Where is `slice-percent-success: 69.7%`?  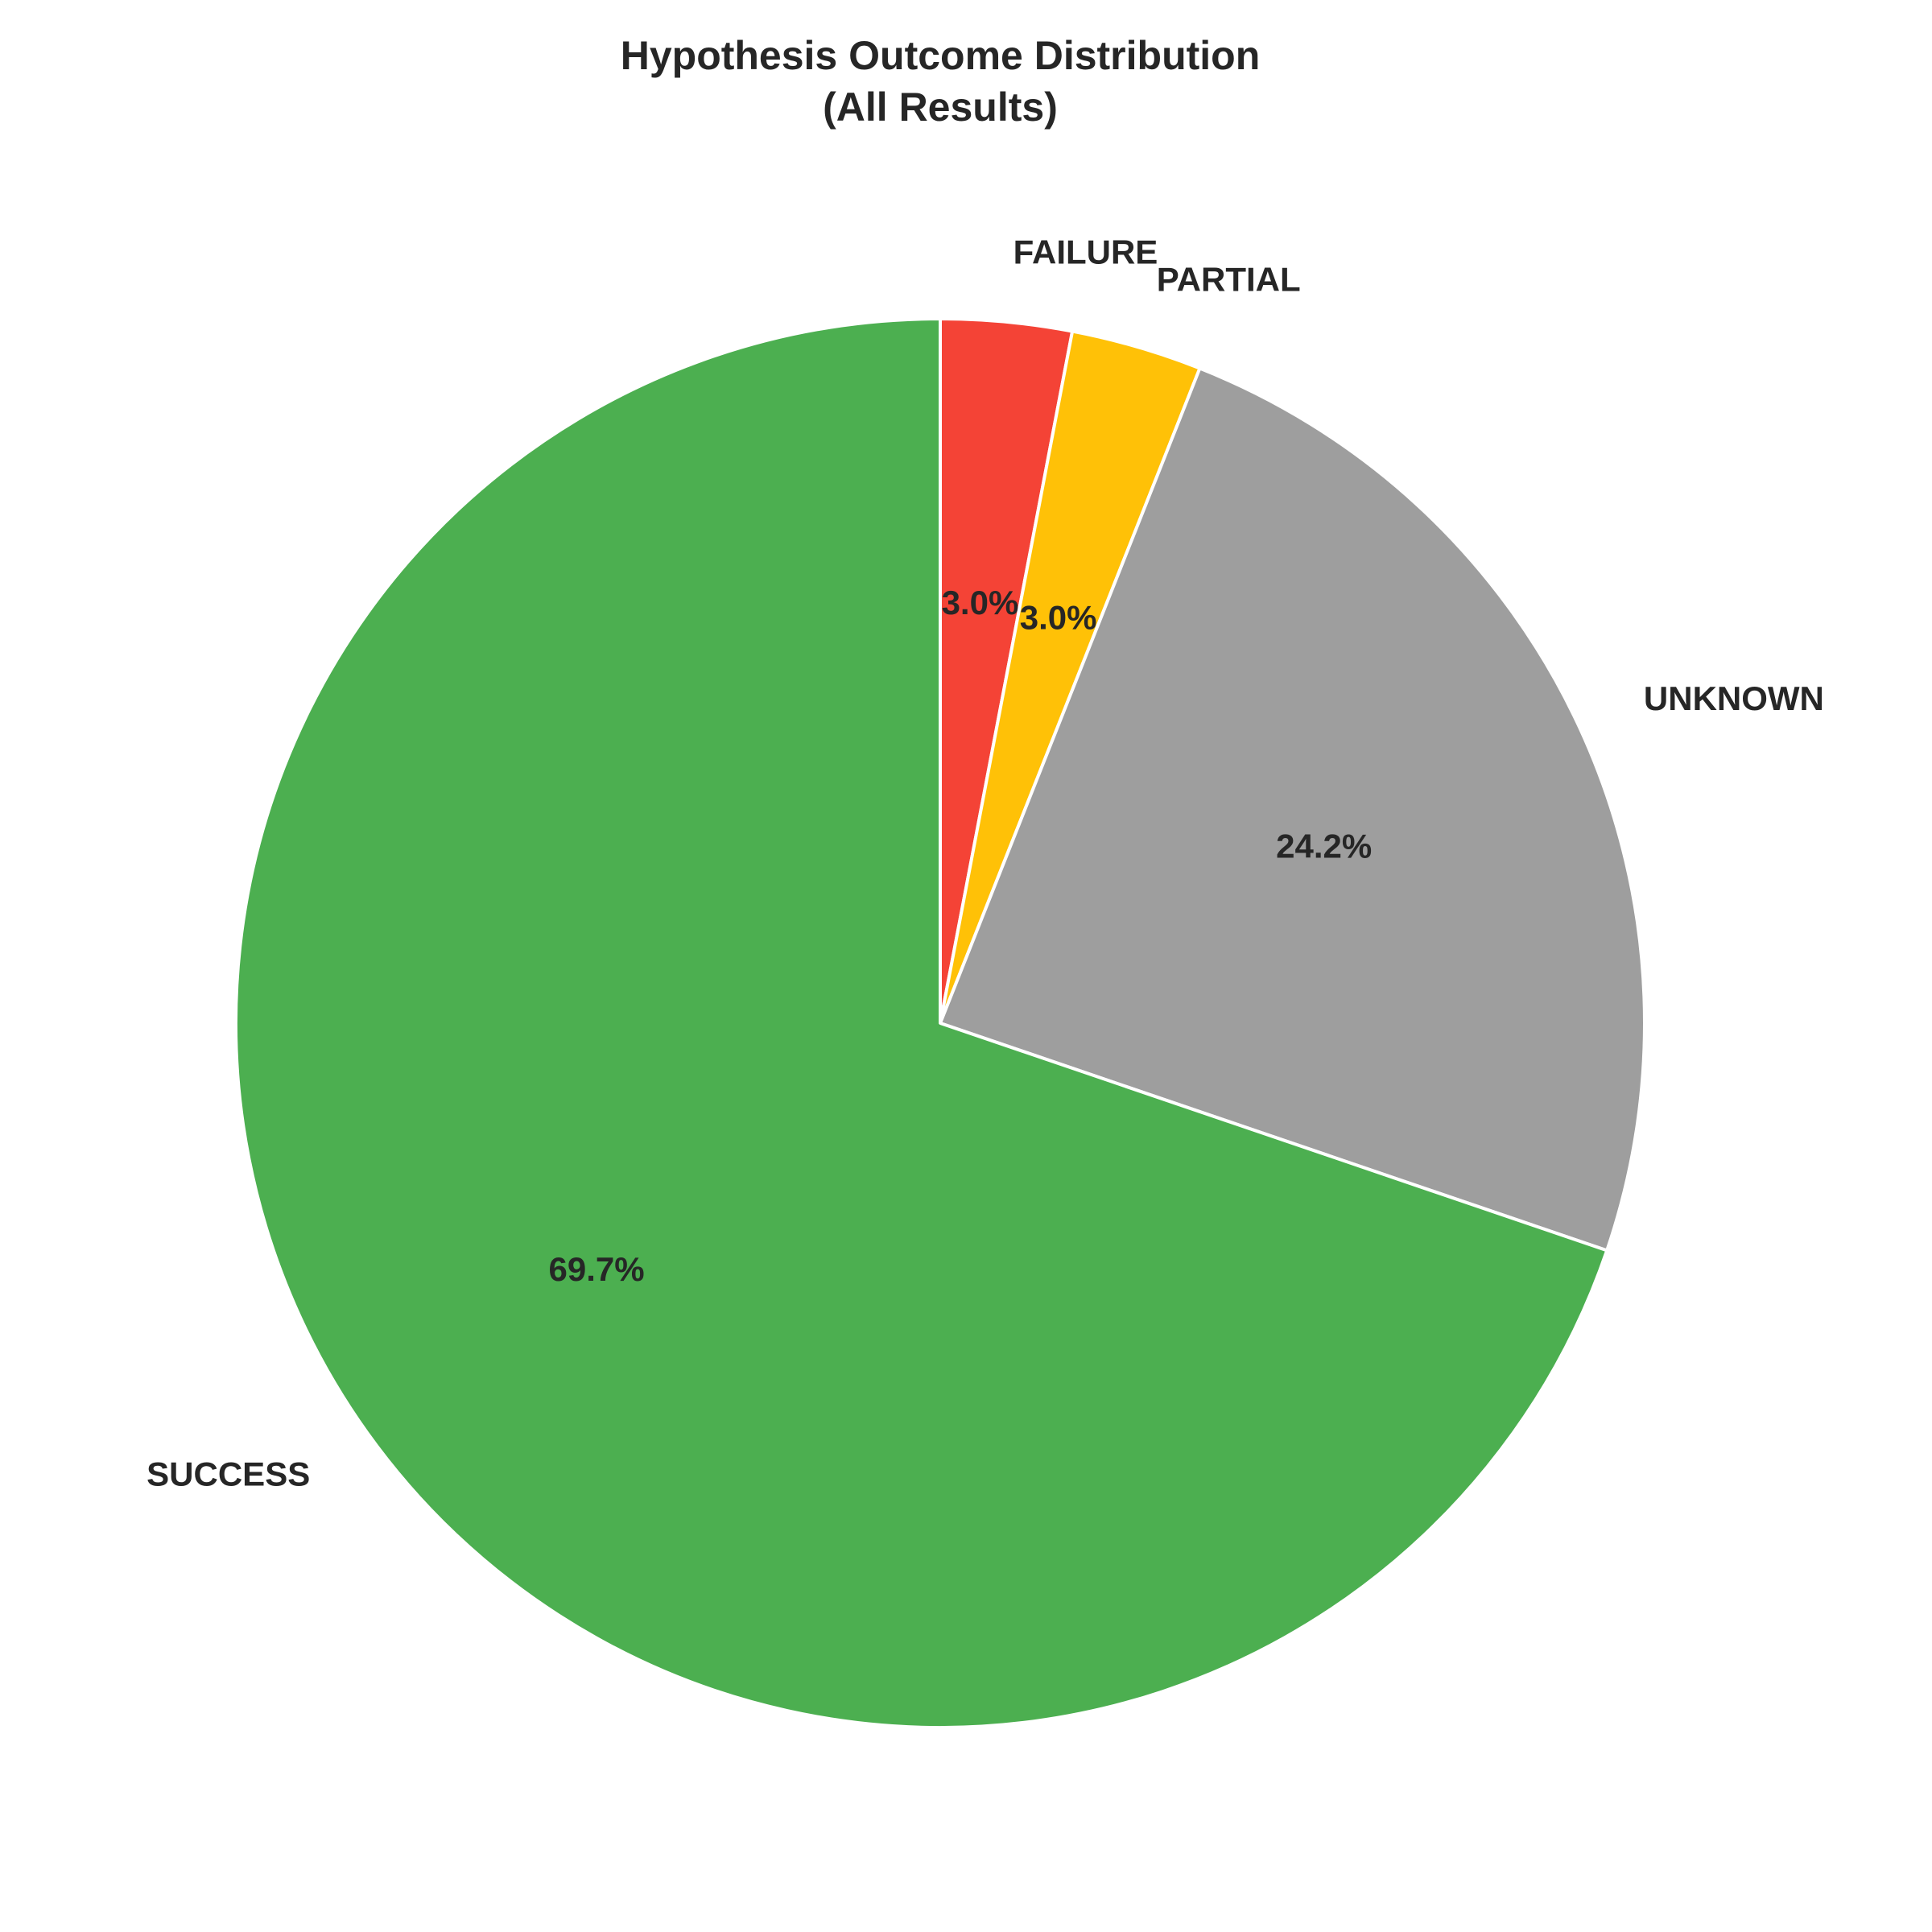
slice-percent-success: 69.7% is located at coordinates (596, 1269).